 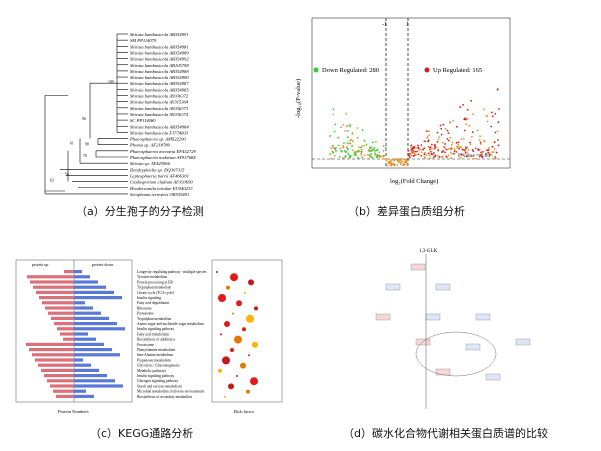 I want to click on pathway-label: Starch and sucrose metabolism, so click(x=159, y=386).